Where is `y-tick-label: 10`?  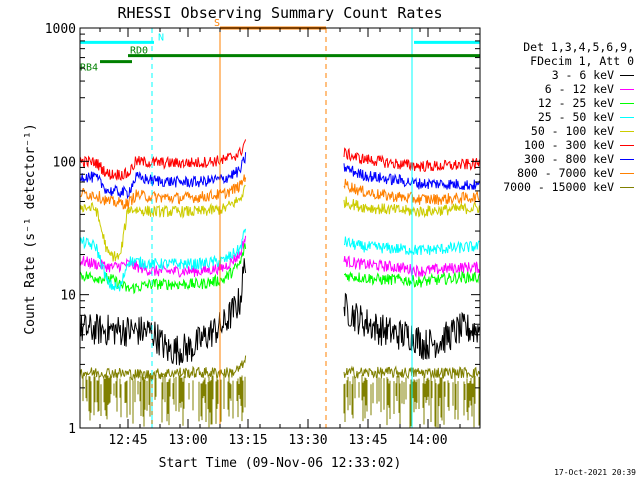 y-tick-label: 10 is located at coordinates (68, 296).